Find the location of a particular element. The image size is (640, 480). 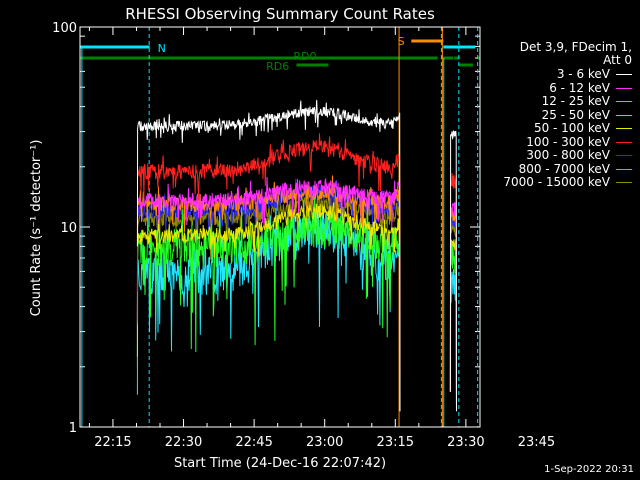

legend-label: 50 - 100 keV is located at coordinates (571, 128).